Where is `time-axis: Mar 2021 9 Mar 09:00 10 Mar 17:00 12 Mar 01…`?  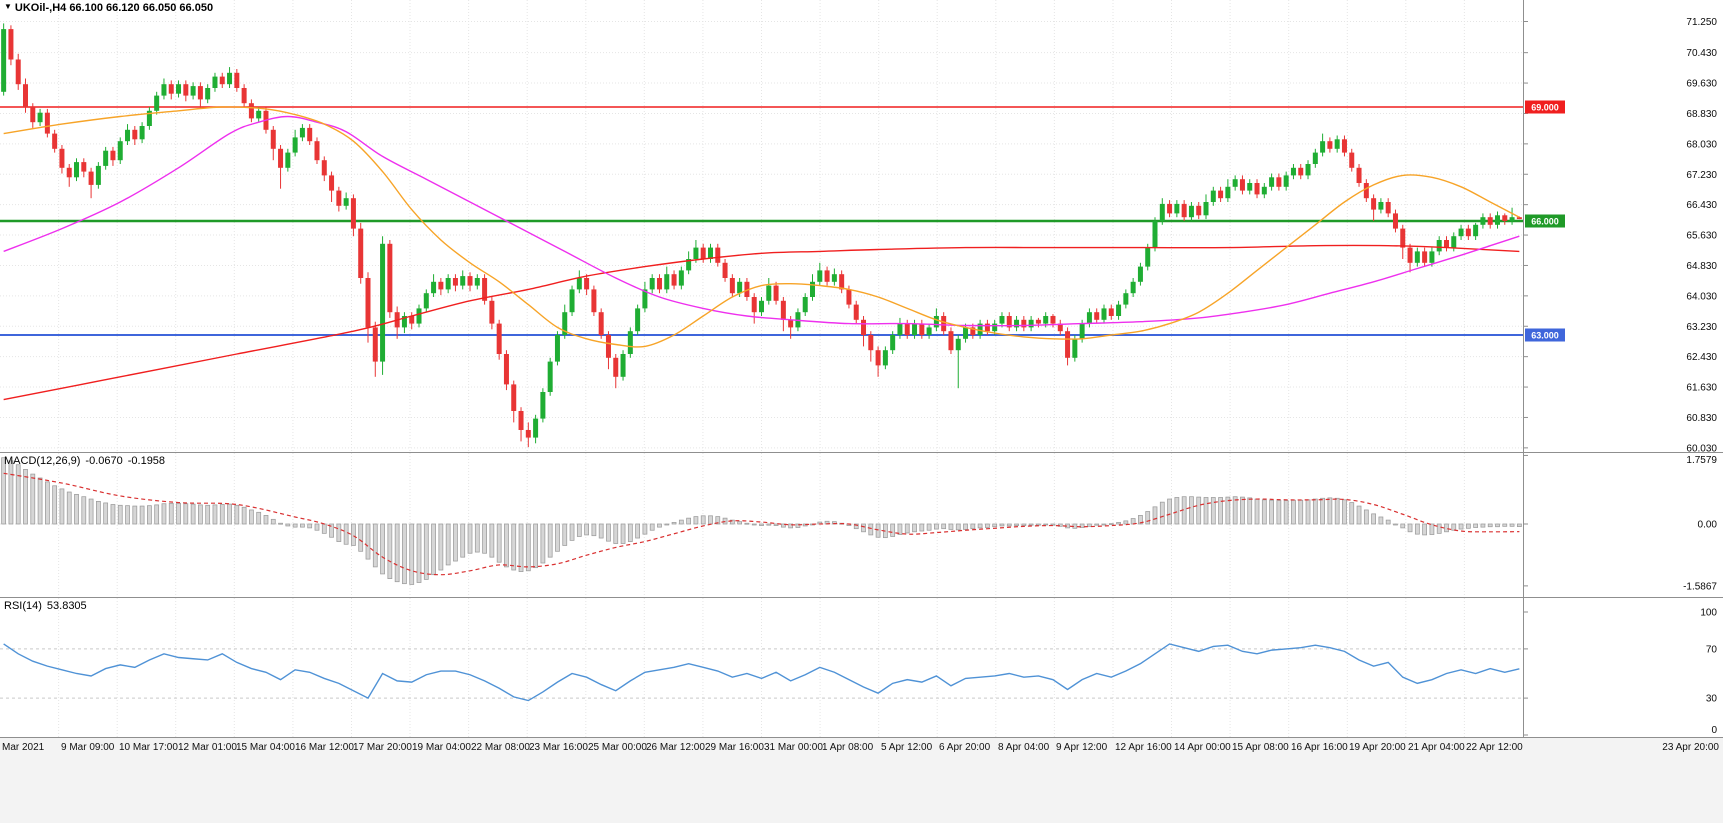 time-axis: Mar 2021 9 Mar 09:00 10 Mar 17:00 12 Mar 01… is located at coordinates (861, 780).